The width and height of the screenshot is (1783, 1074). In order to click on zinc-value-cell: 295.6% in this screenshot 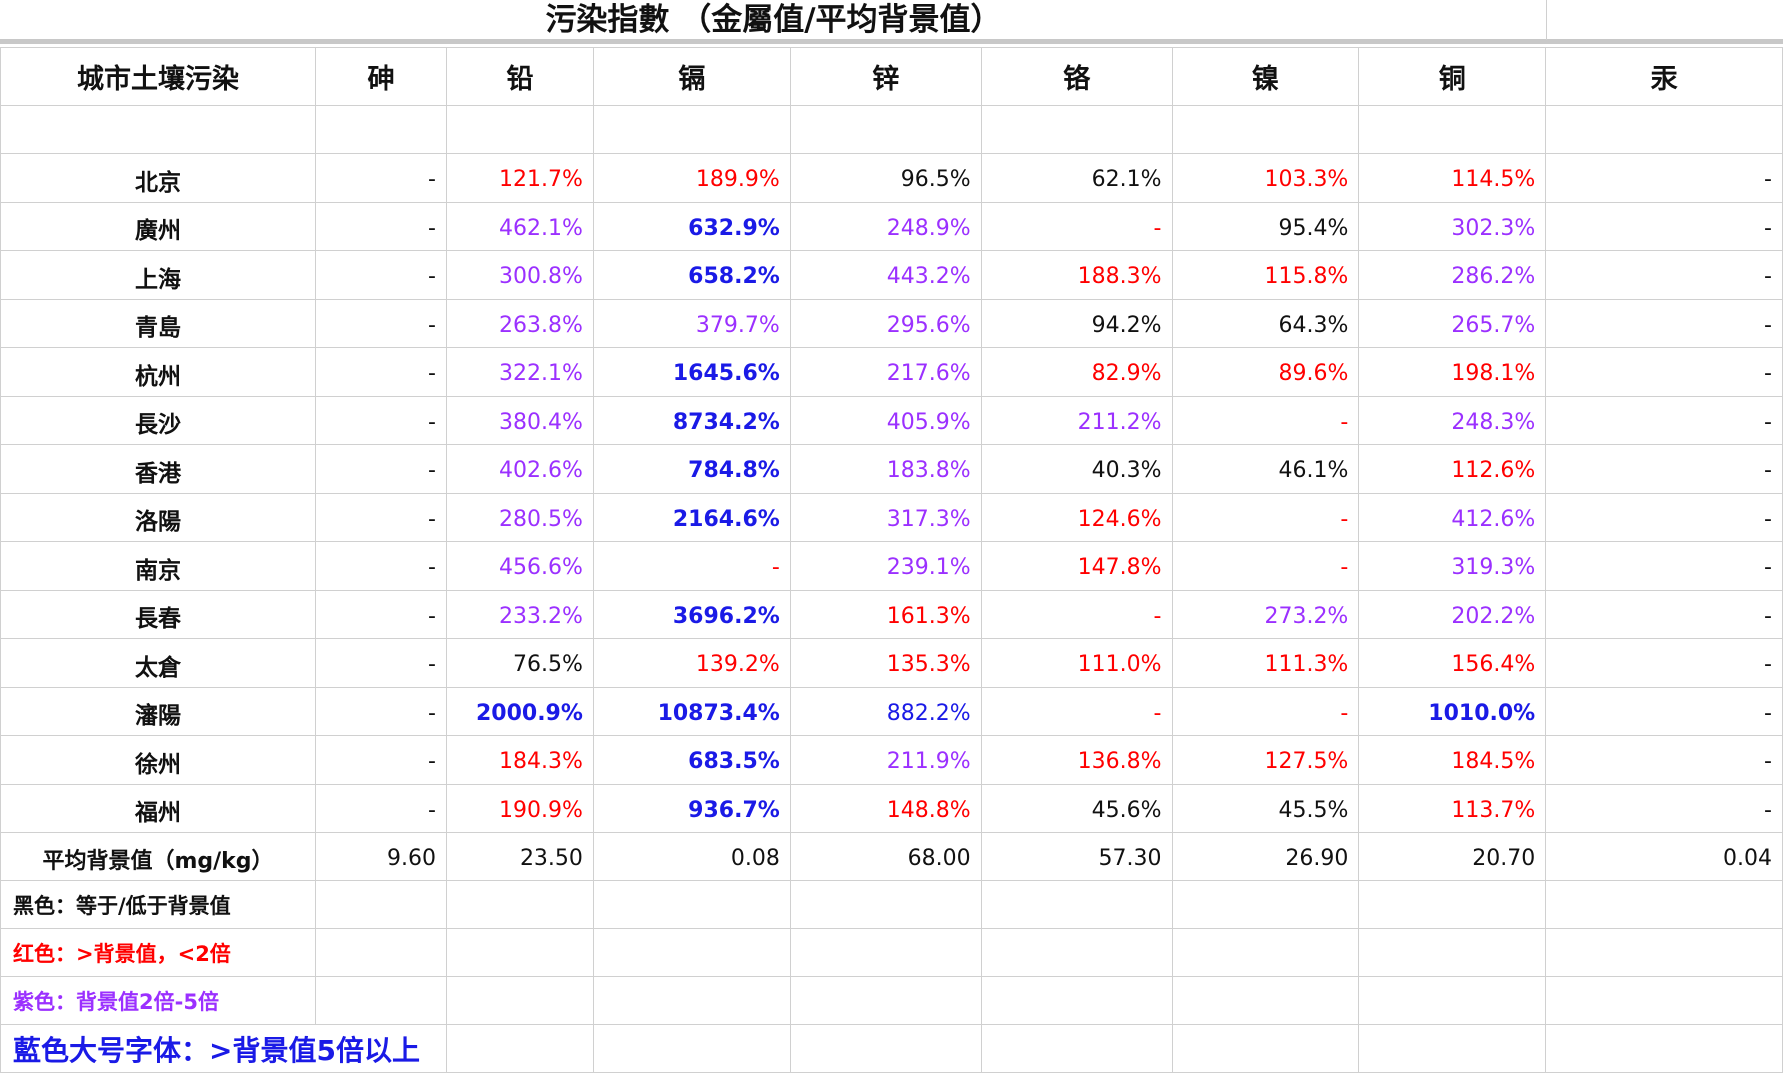, I will do `click(885, 323)`.